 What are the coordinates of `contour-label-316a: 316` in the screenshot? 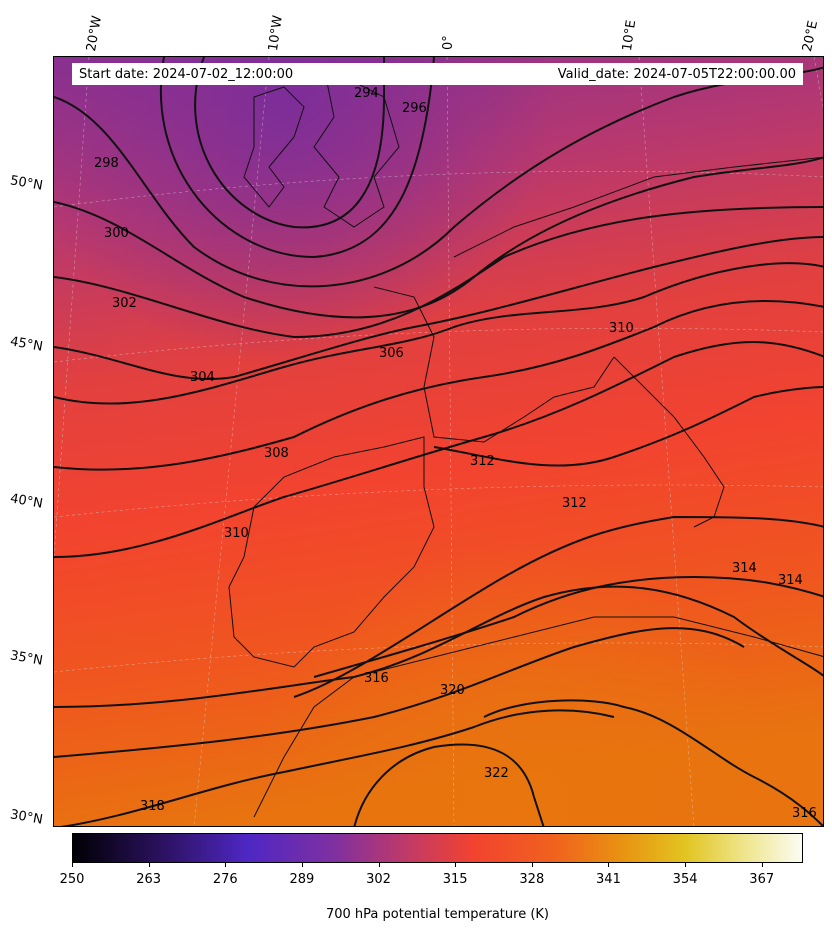 It's located at (376, 678).